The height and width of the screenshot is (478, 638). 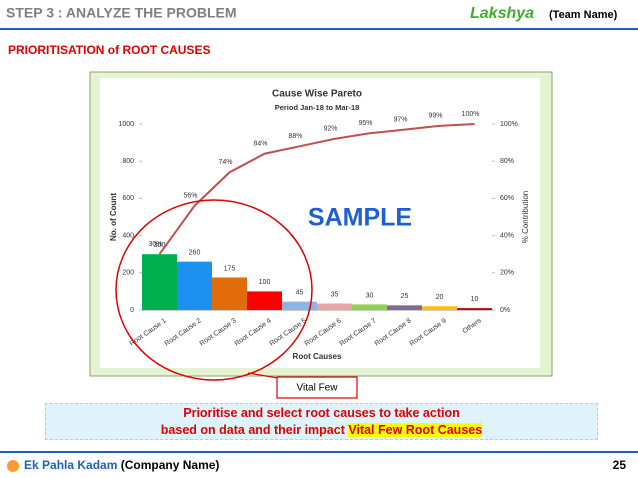 What do you see at coordinates (160, 245) in the screenshot?
I see `bar-value-label: 300` at bounding box center [160, 245].